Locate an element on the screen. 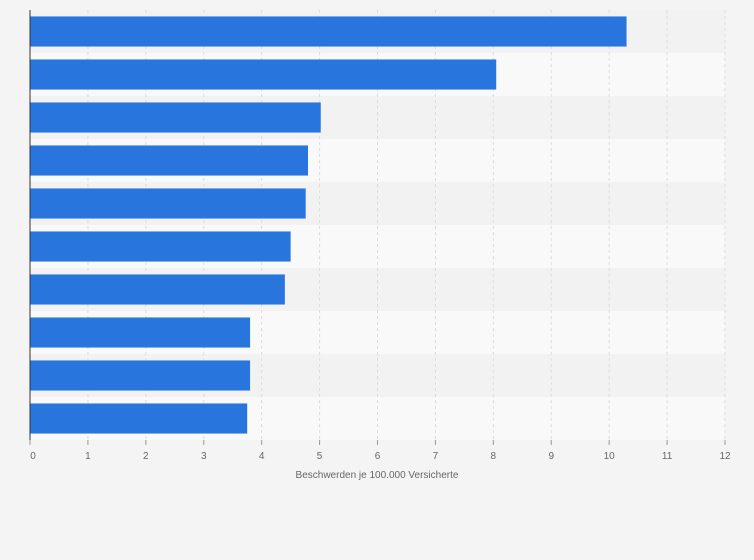 The height and width of the screenshot is (560, 754). x-tick-label: 9 is located at coordinates (551, 456).